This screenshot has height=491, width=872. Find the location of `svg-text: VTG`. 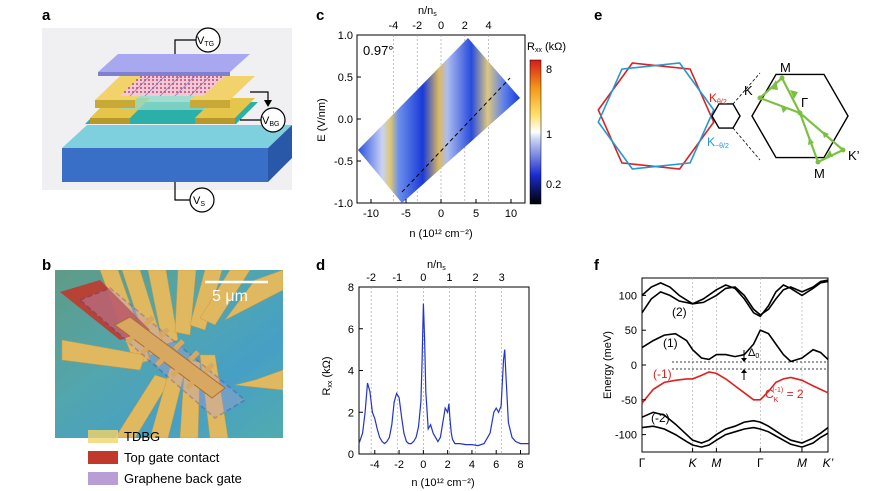

svg-text: VTG is located at coordinates (205, 41).